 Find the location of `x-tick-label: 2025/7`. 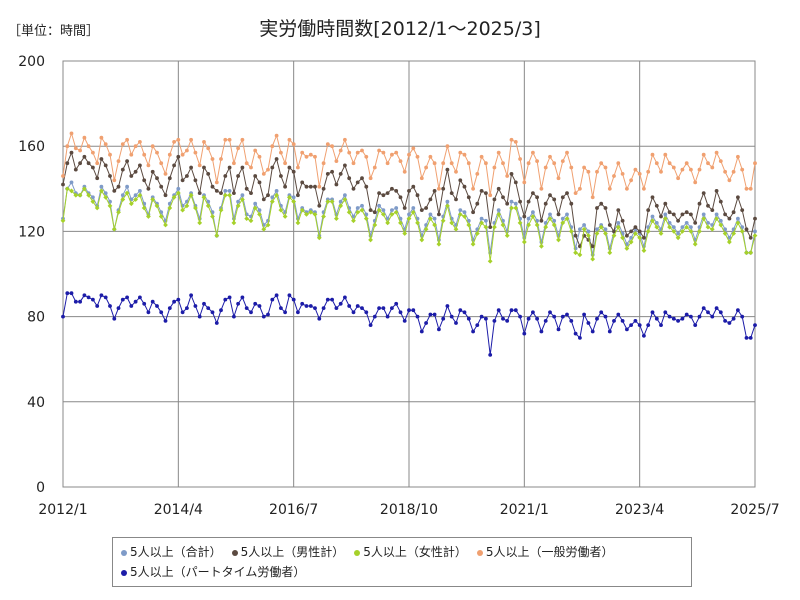

x-tick-label: 2025/7 is located at coordinates (754, 510).